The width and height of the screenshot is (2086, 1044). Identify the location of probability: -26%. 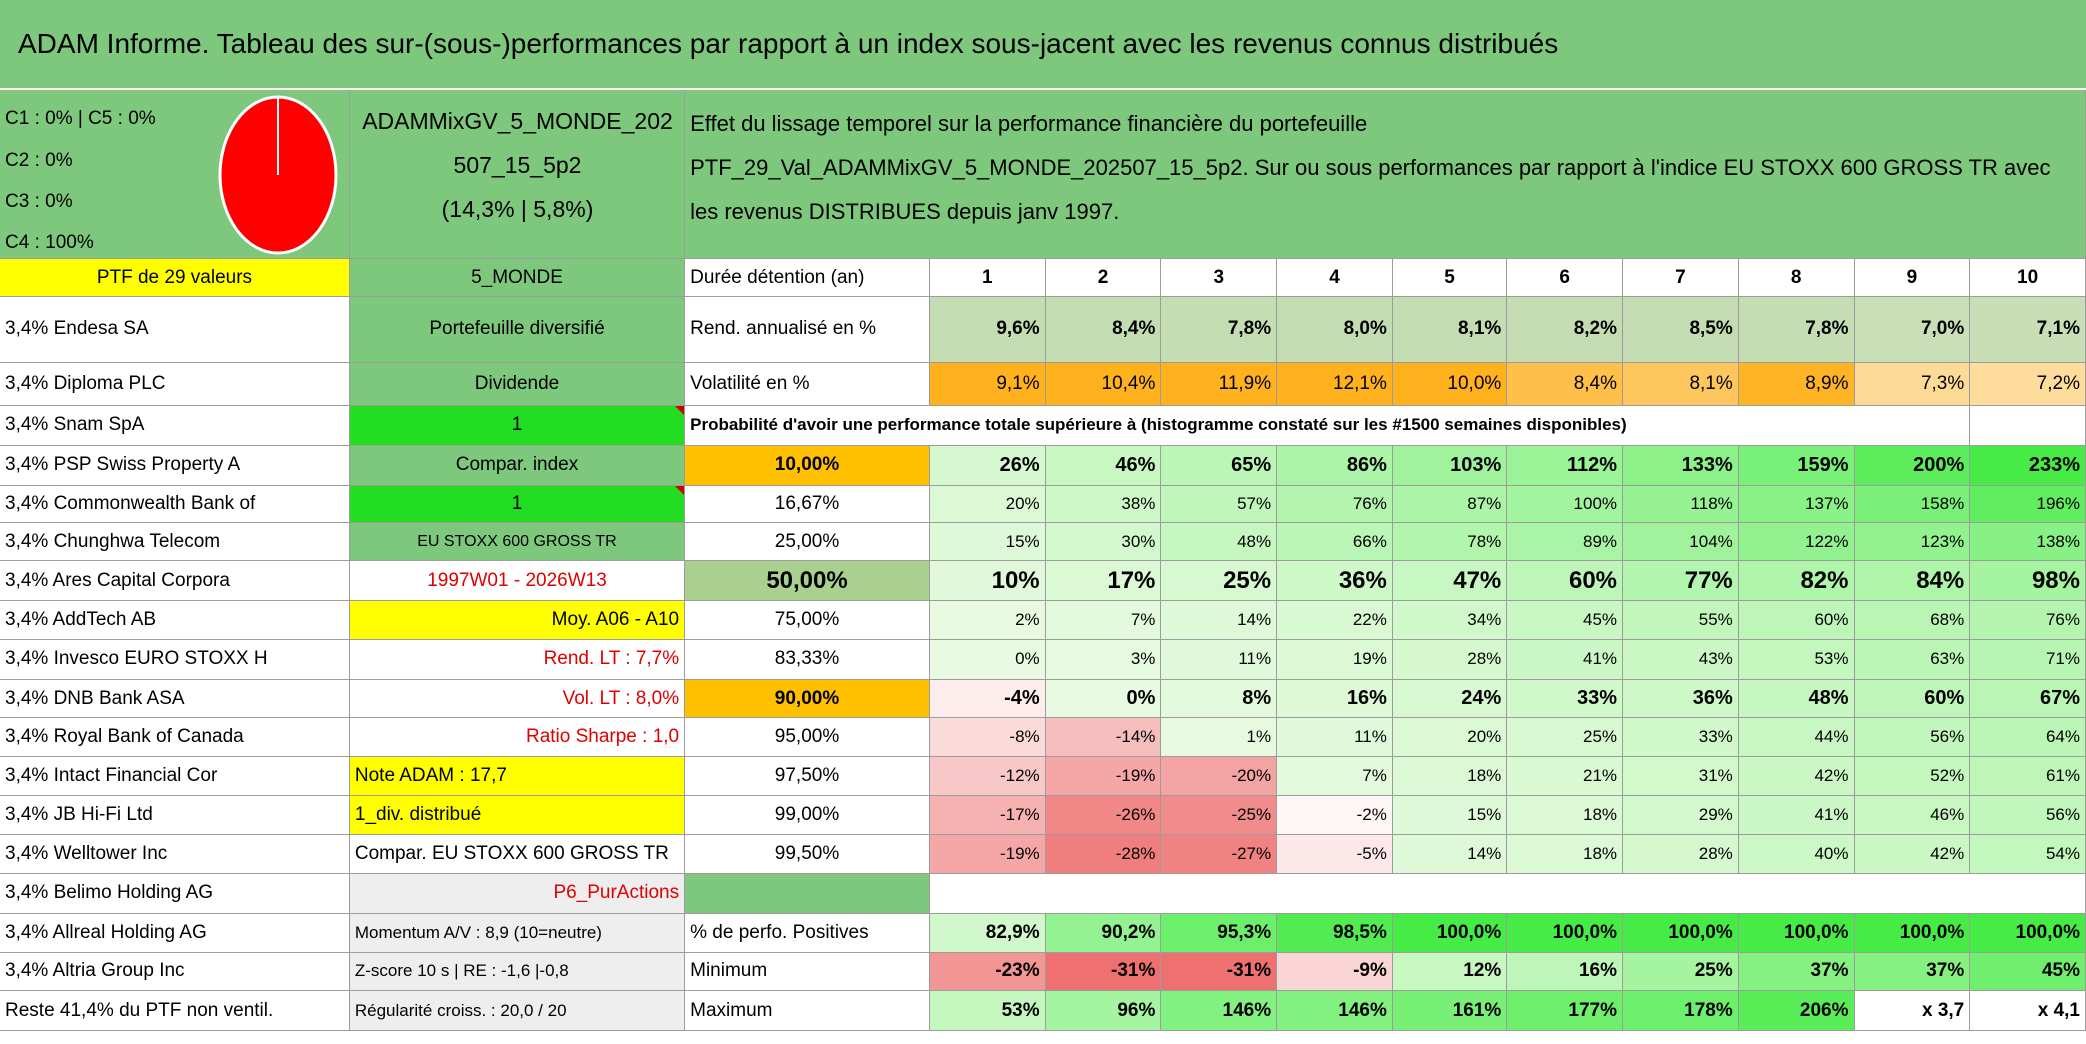
(1103, 815).